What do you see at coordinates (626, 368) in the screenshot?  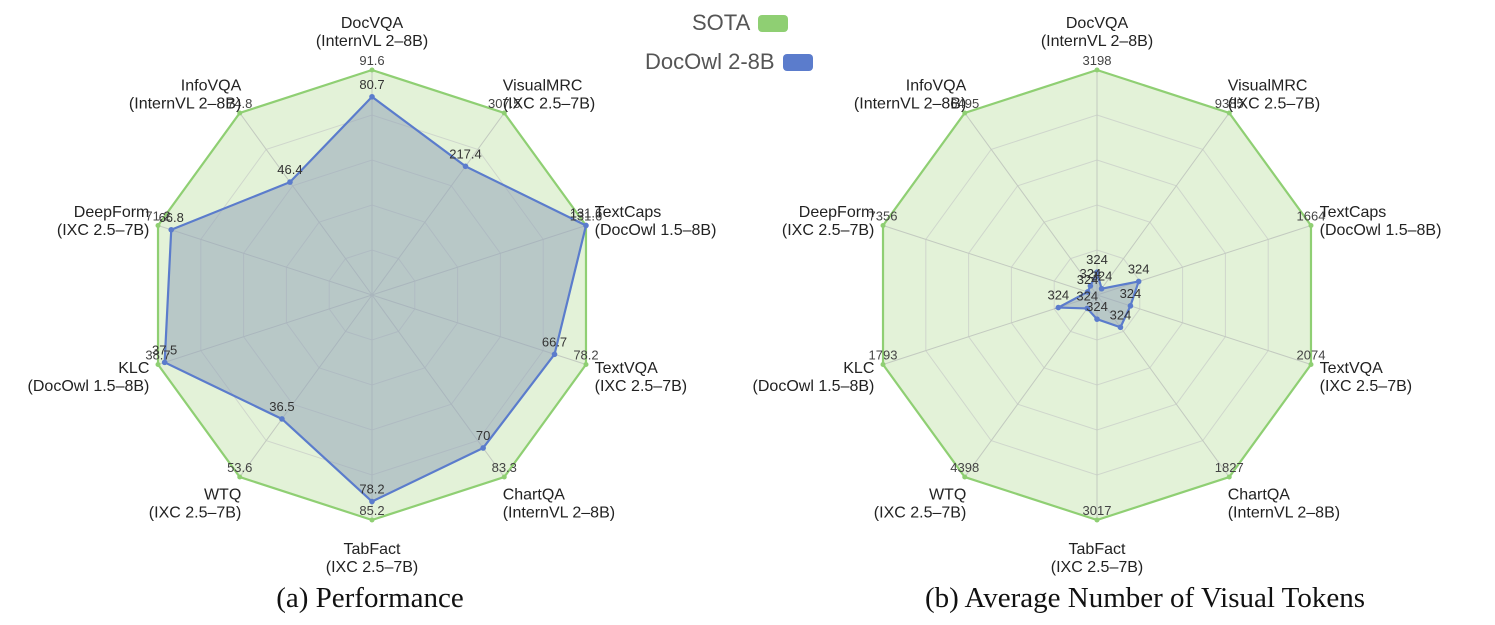 I see `axis-label-textvqa: TextVQA` at bounding box center [626, 368].